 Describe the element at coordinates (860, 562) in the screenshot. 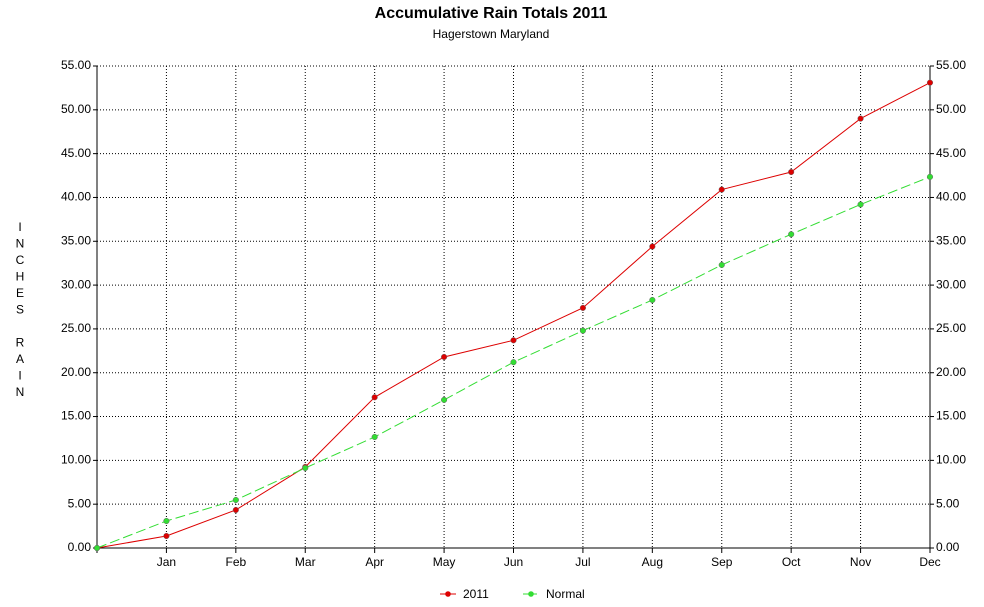

I see `x-tick-label: Nov` at that location.